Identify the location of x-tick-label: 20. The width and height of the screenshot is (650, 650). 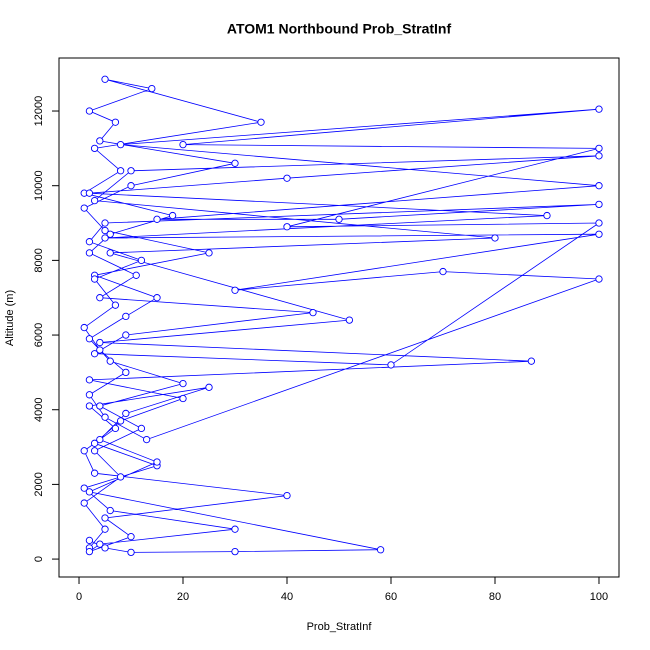
(183, 597).